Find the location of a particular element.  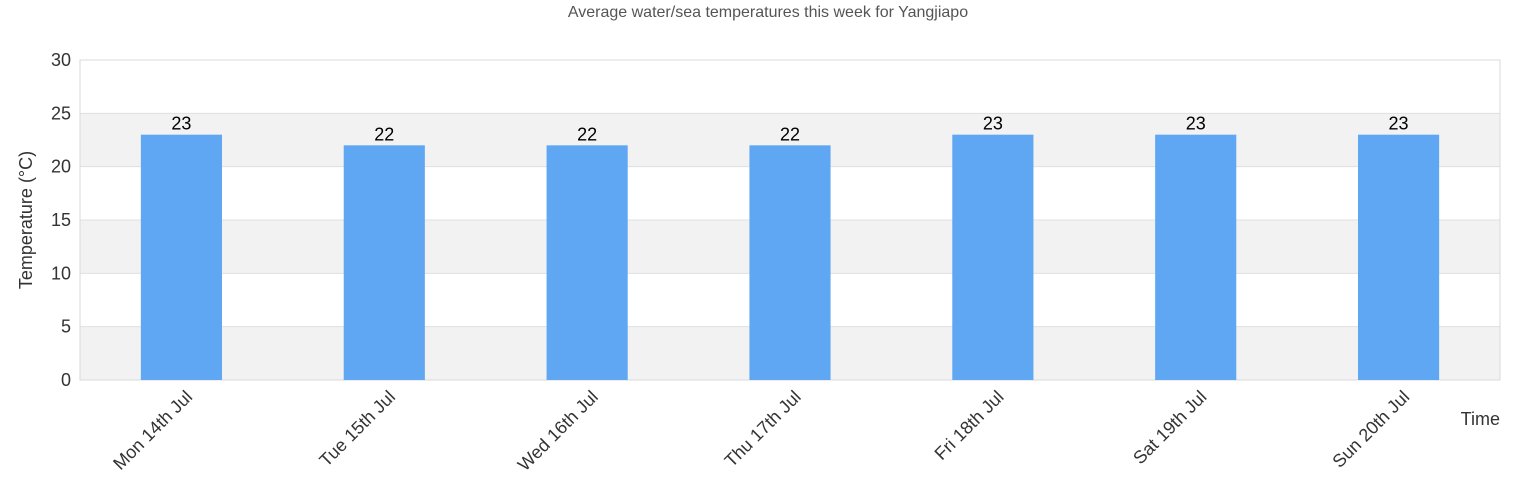

y-tick-label: 0 is located at coordinates (66, 380).